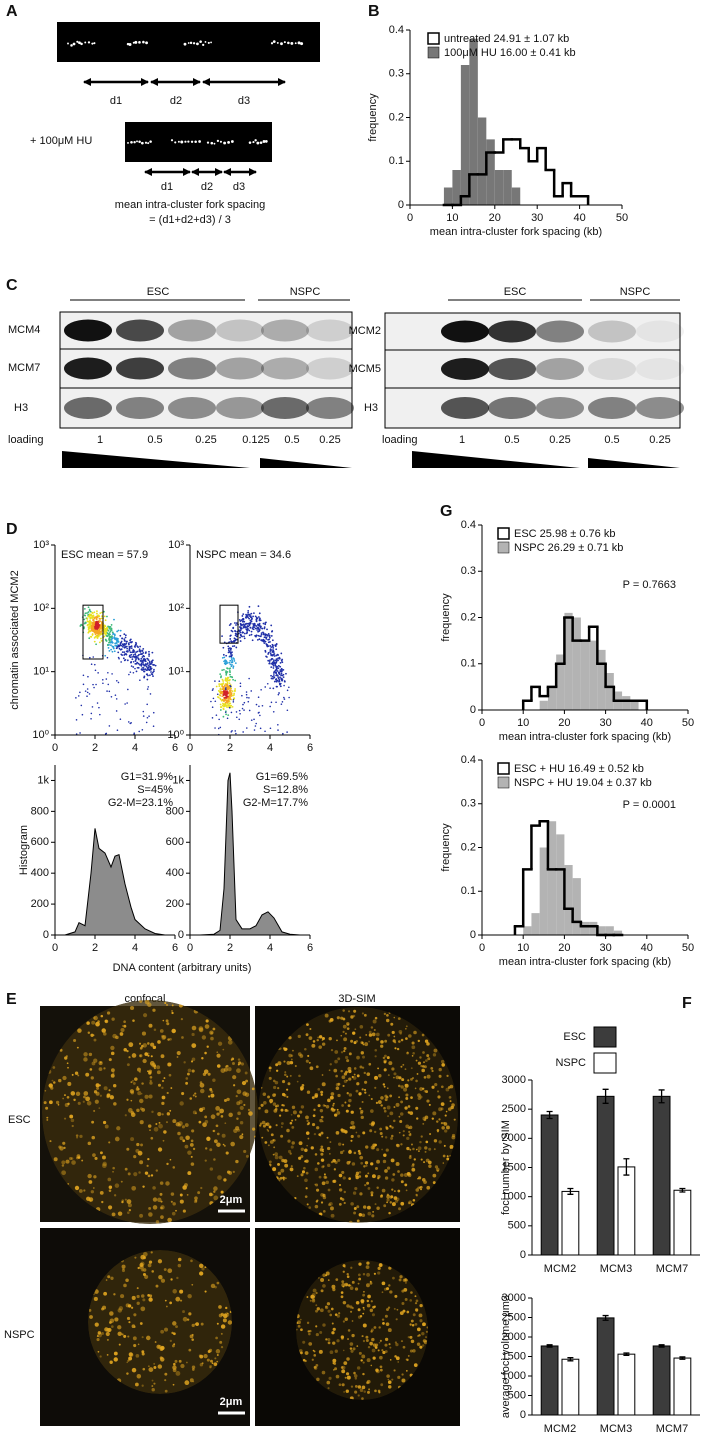 The width and height of the screenshot is (705, 1439). What do you see at coordinates (158, 292) in the screenshot?
I see `group-label: ESC` at bounding box center [158, 292].